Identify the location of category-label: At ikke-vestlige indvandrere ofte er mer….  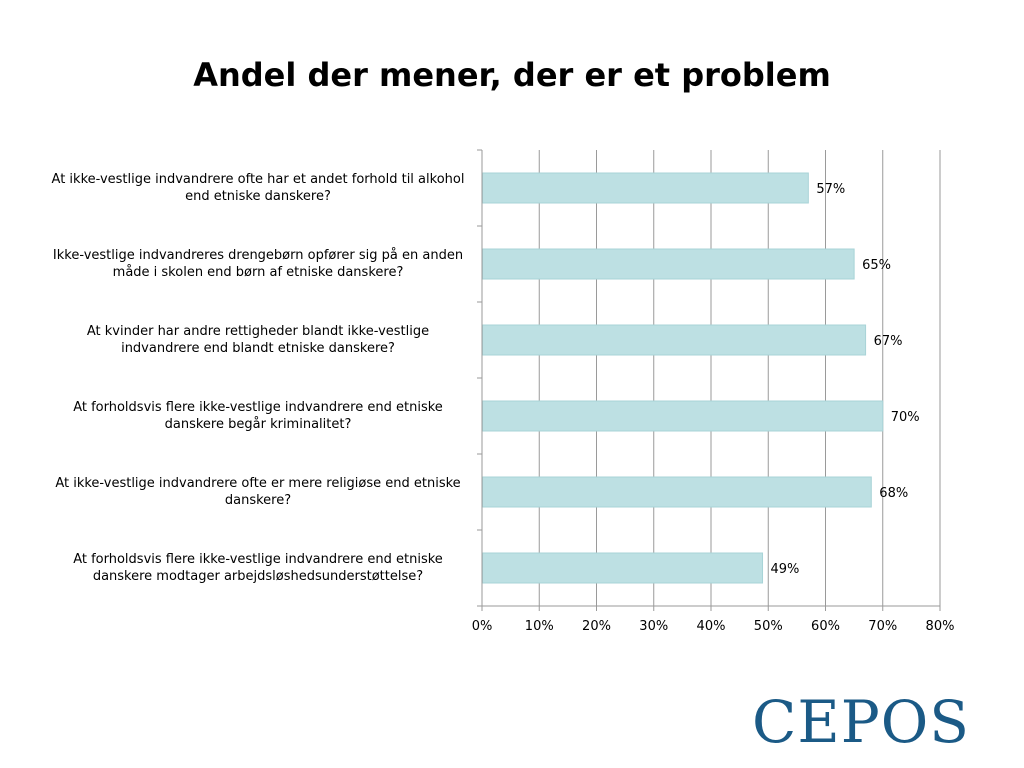
(258, 492).